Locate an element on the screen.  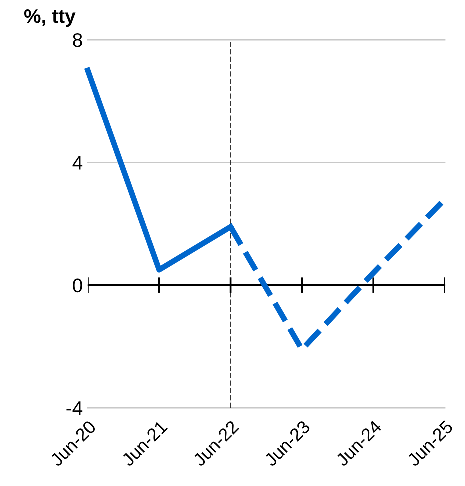
y-tick-label: 4 is located at coordinates (77, 163).